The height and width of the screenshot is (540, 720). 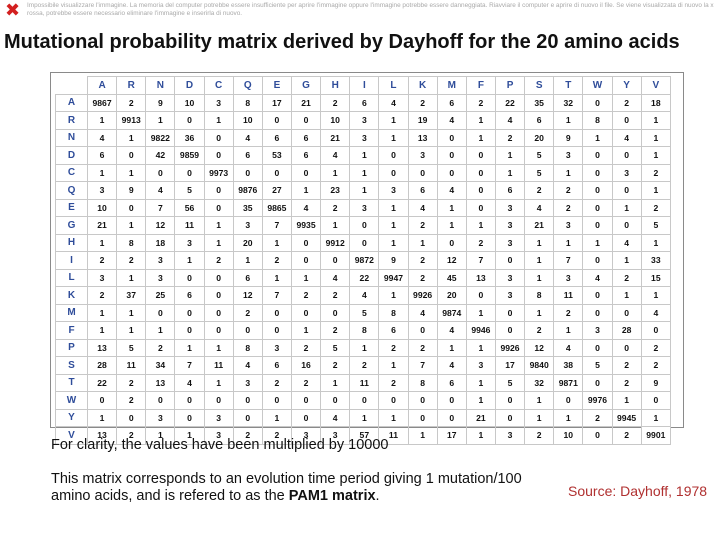 What do you see at coordinates (363, 330) in the screenshot?
I see `matrix-row: F 1 1 1 0 0 0 0 1 2 8 6 0 4 9946 0 2 1 3 28 0` at bounding box center [363, 330].